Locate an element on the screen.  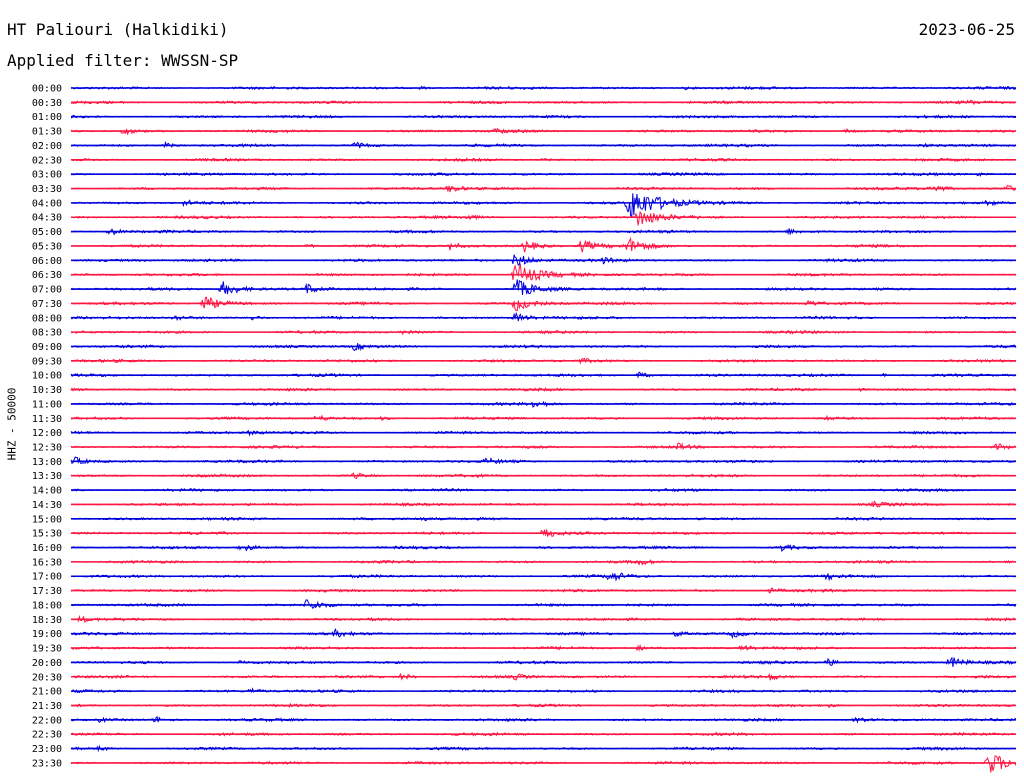
time-tick-label: 16:00 is located at coordinates (47, 548).